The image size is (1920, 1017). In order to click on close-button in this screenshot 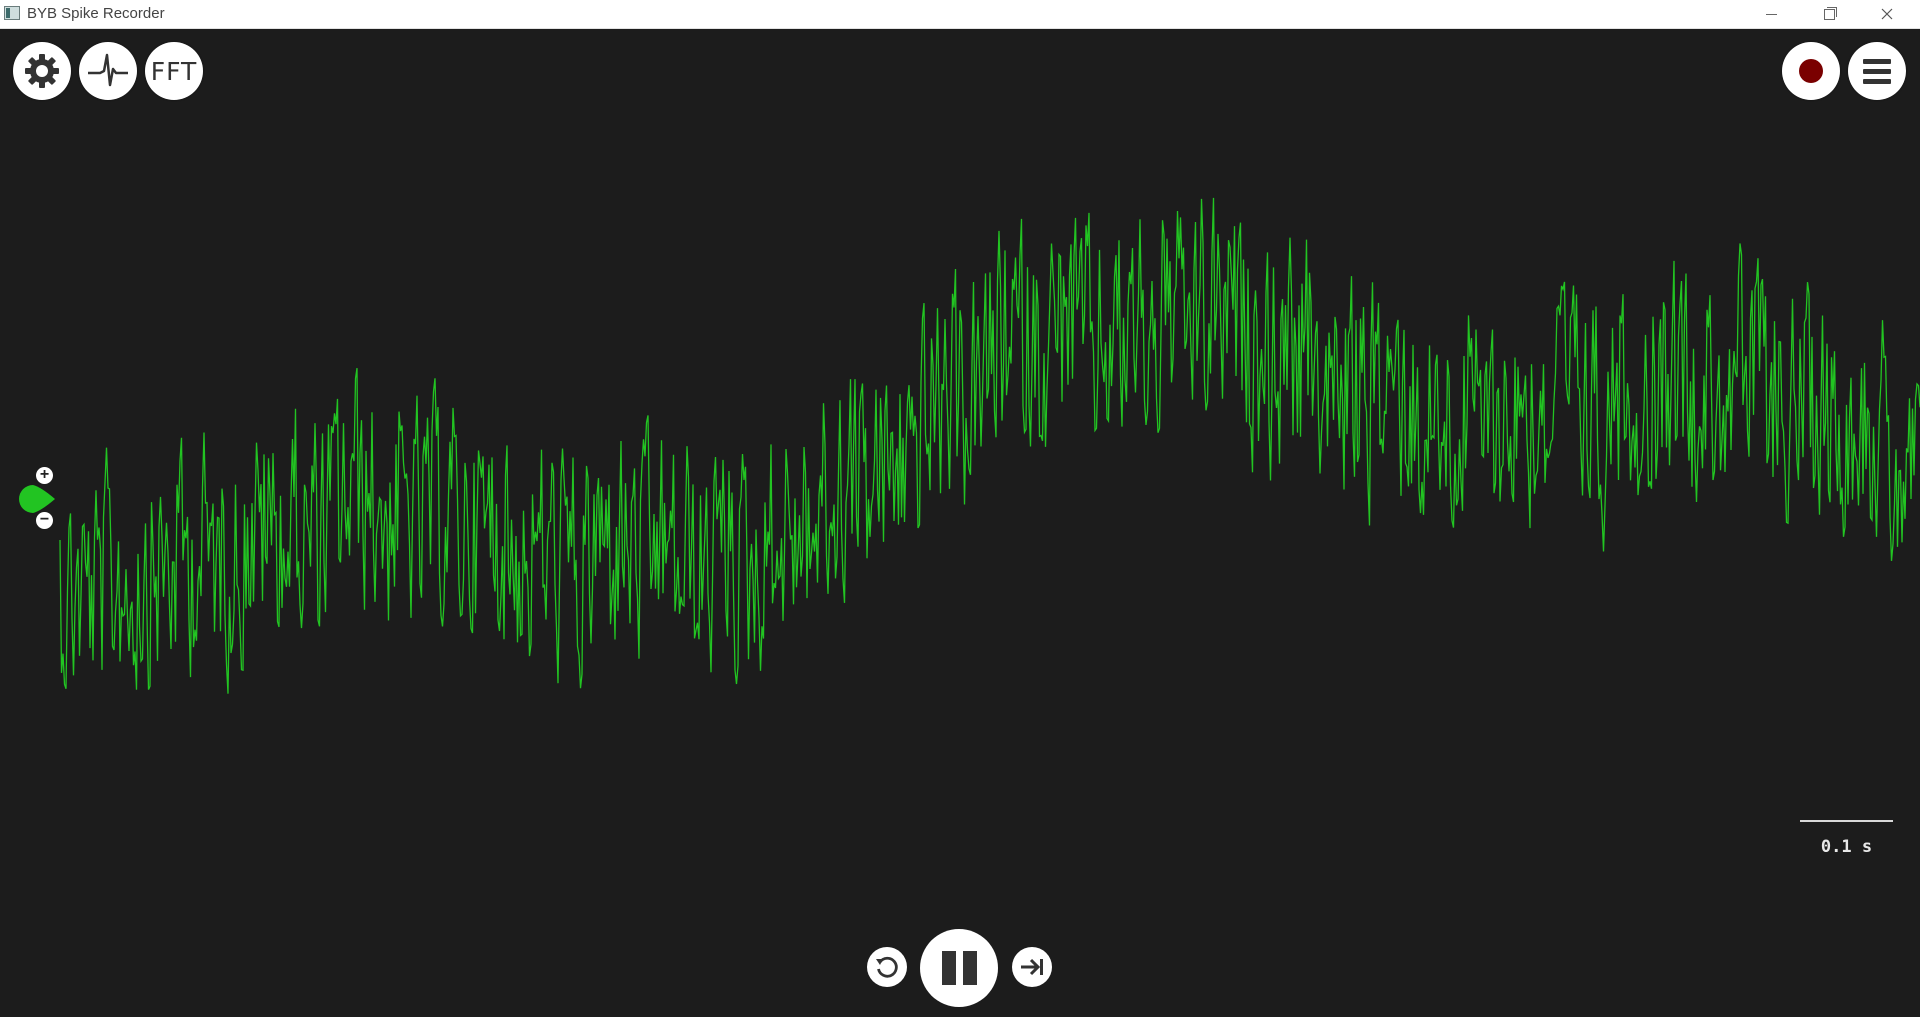, I will do `click(1887, 14)`.